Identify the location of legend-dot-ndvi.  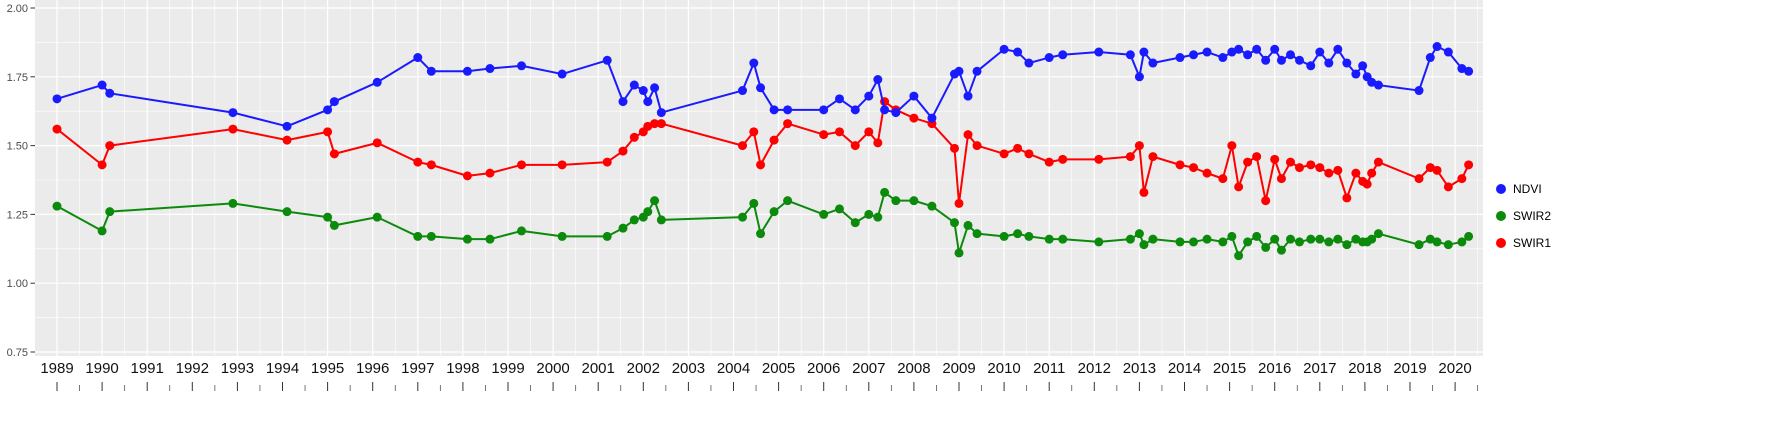
(1501, 189).